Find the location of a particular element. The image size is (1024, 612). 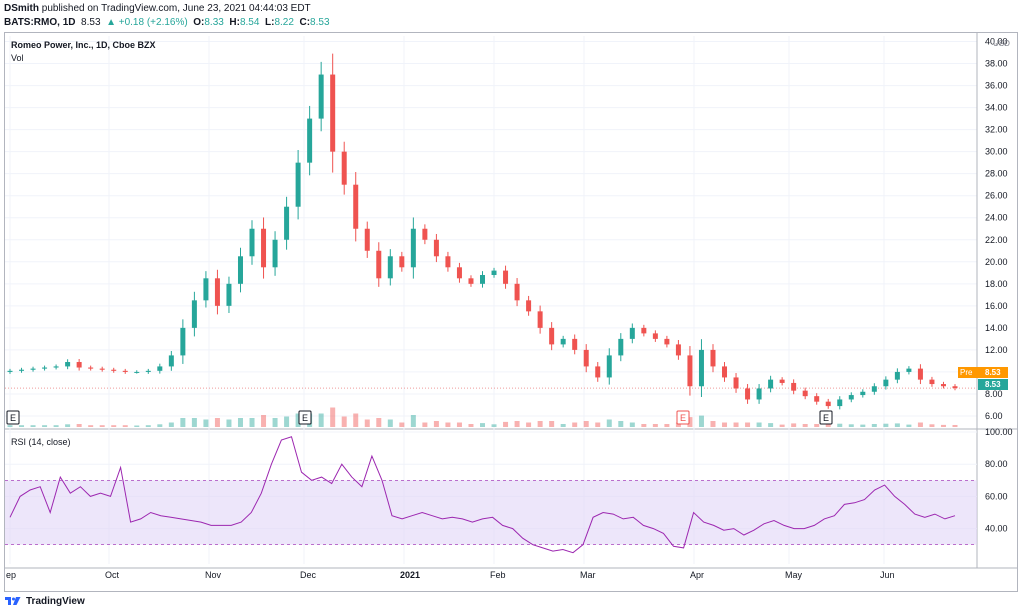

chart-legend: Romeo Power, Inc., 1D, Cboe BZX Vol is located at coordinates (83, 51).